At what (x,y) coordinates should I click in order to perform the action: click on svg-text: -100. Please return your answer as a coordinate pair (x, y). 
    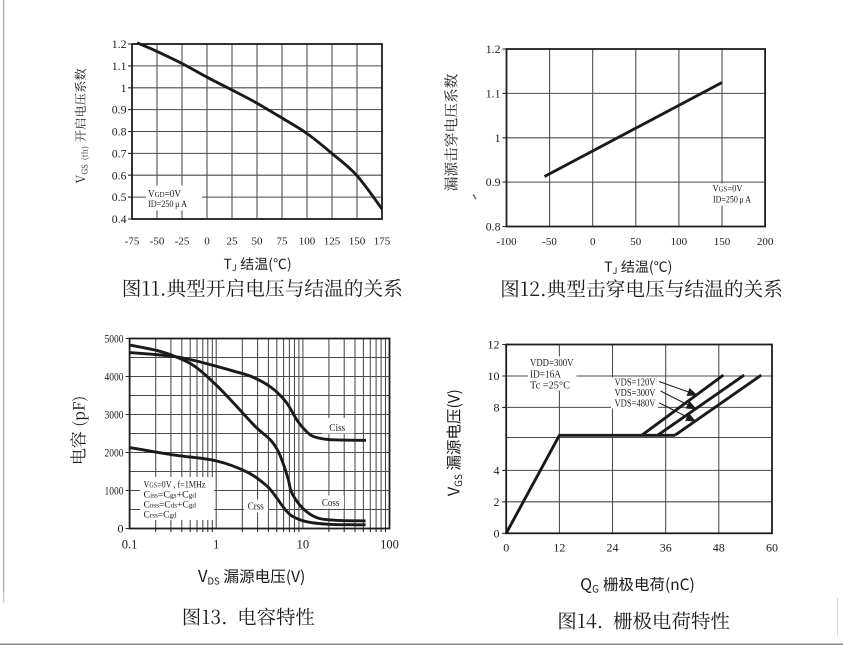
    Looking at the image, I should click on (506, 242).